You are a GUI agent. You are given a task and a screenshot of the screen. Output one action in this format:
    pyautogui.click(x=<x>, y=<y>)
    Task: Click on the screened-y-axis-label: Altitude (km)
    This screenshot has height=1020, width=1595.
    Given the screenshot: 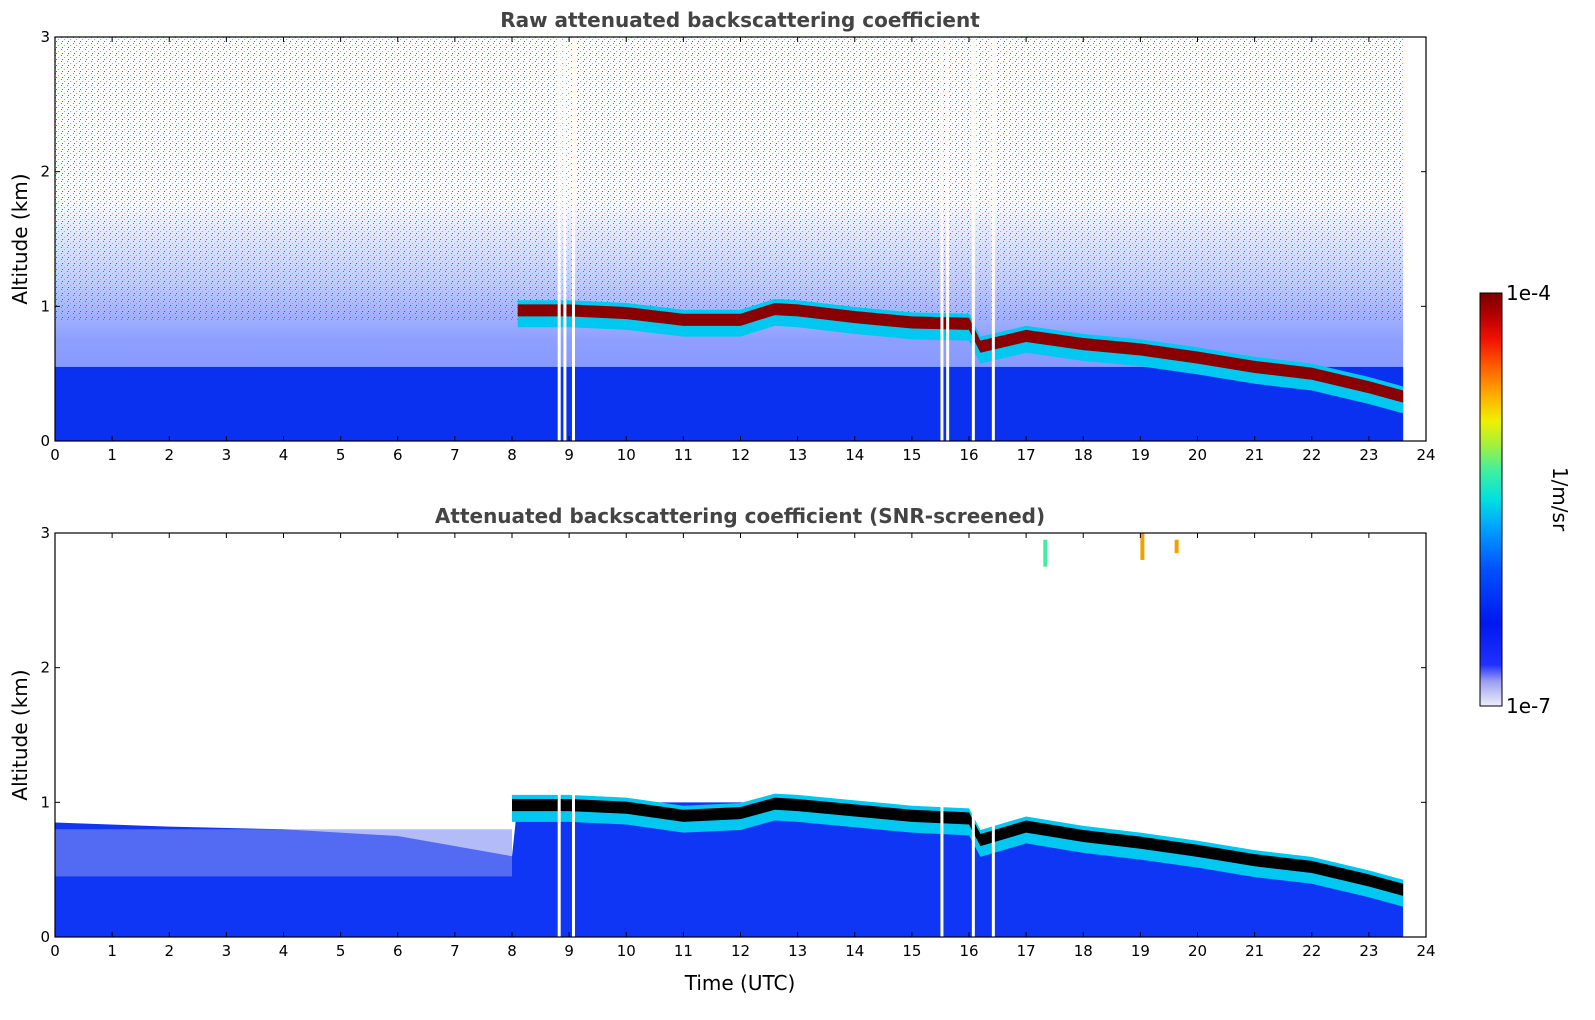 What is the action you would take?
    pyautogui.click(x=20, y=734)
    